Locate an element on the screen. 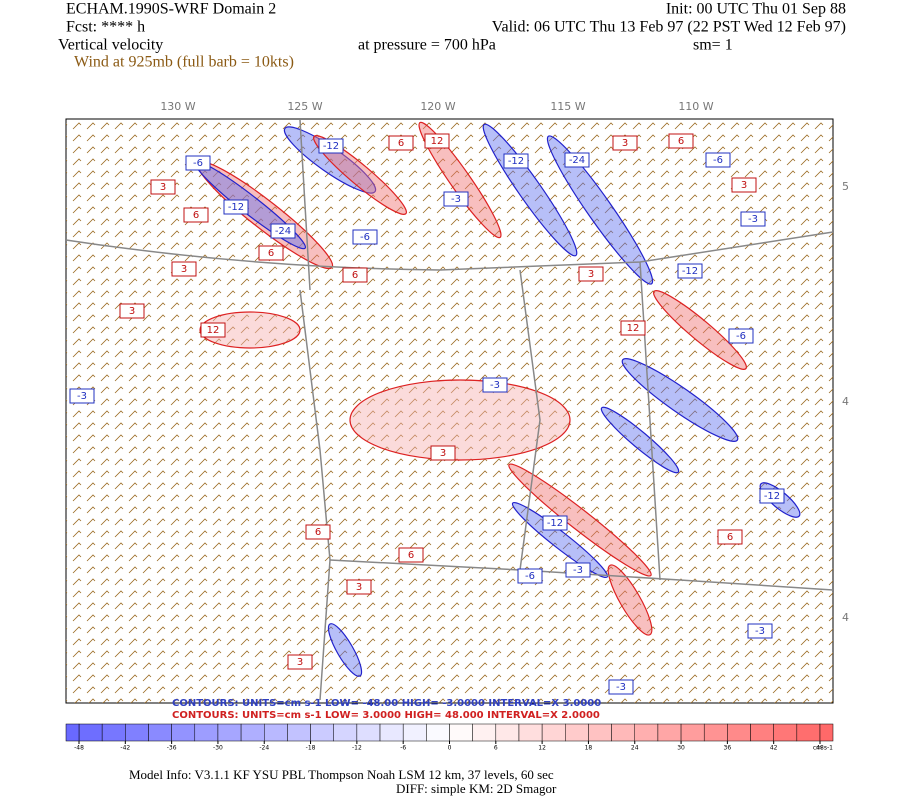 The height and width of the screenshot is (800, 900). colorbar-label: -48 is located at coordinates (79, 748).